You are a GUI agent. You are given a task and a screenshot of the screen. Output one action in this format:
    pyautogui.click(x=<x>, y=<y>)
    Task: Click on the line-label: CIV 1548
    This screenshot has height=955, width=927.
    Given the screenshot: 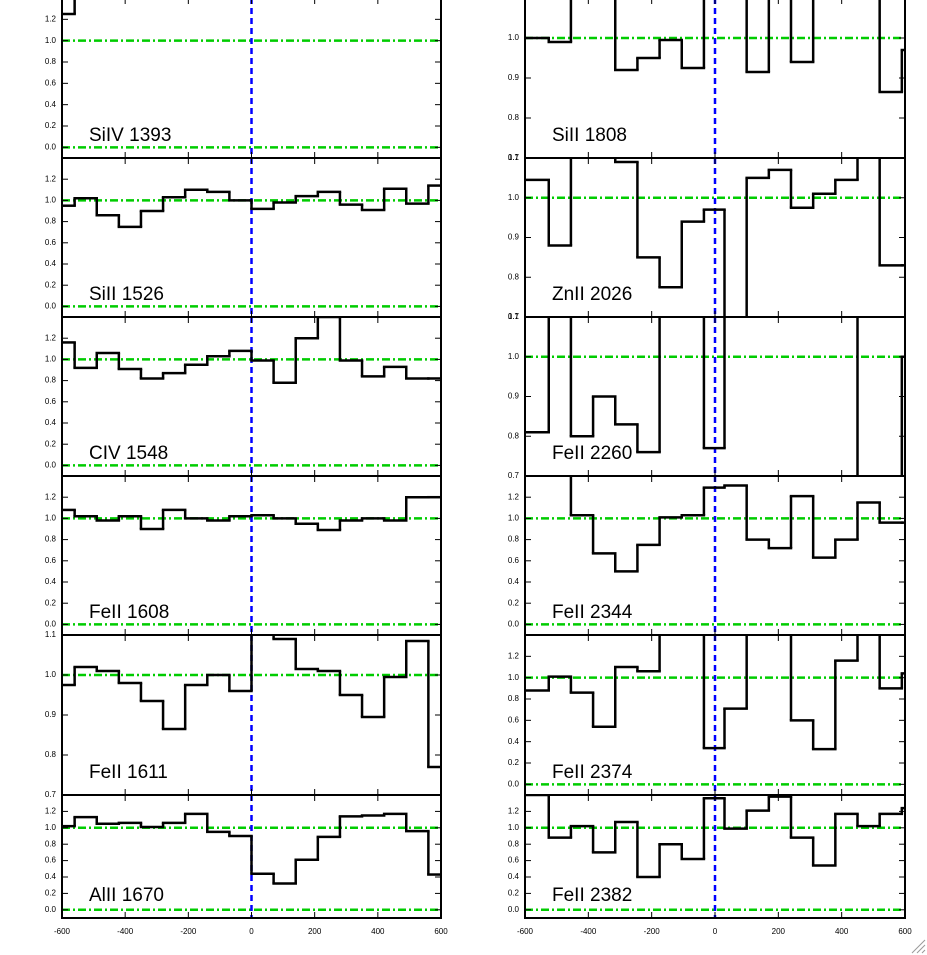 What is the action you would take?
    pyautogui.click(x=128, y=453)
    